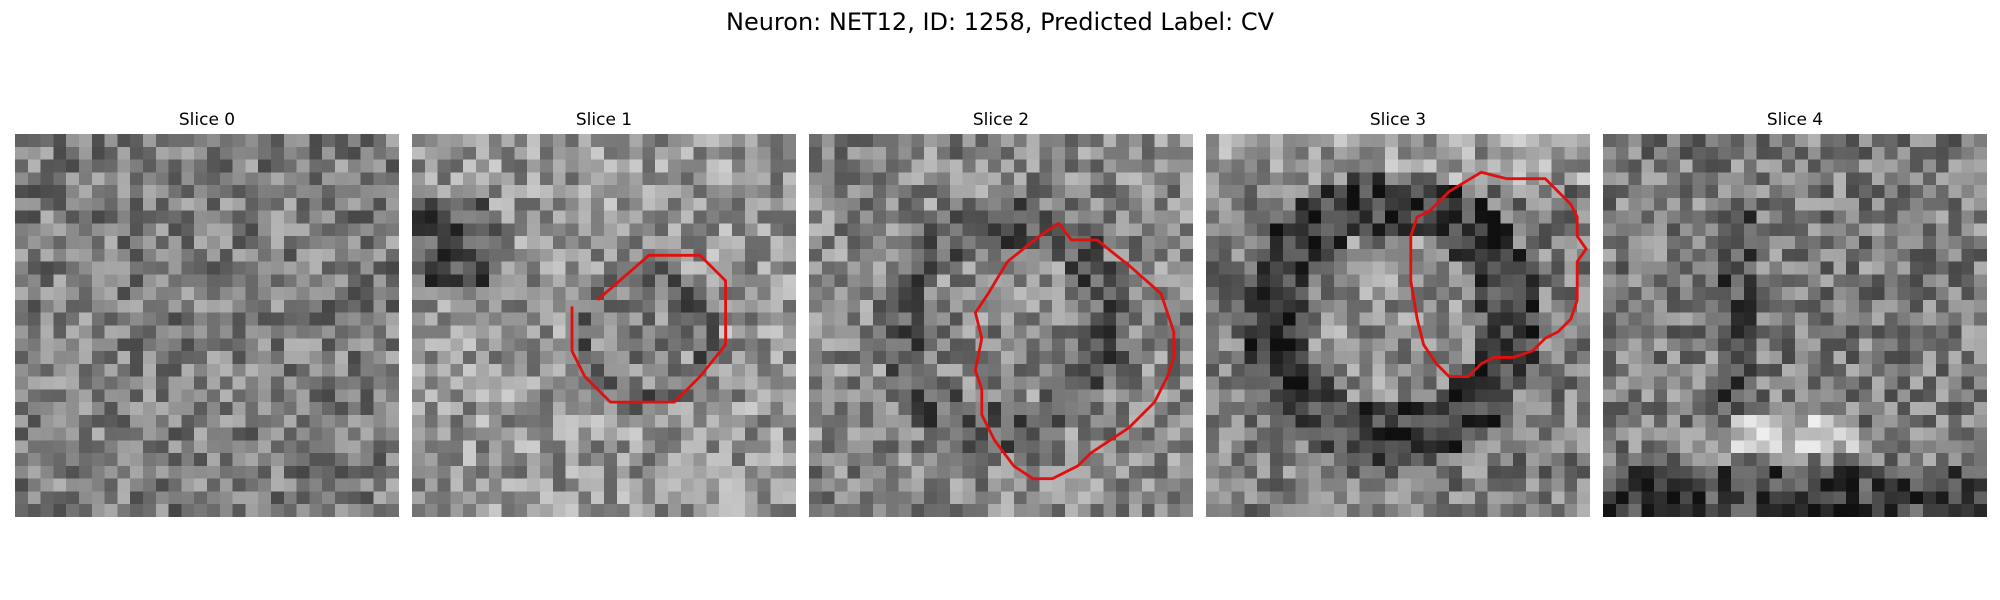  Describe the element at coordinates (1001, 120) in the screenshot. I see `slice-title: Slice 2` at that location.